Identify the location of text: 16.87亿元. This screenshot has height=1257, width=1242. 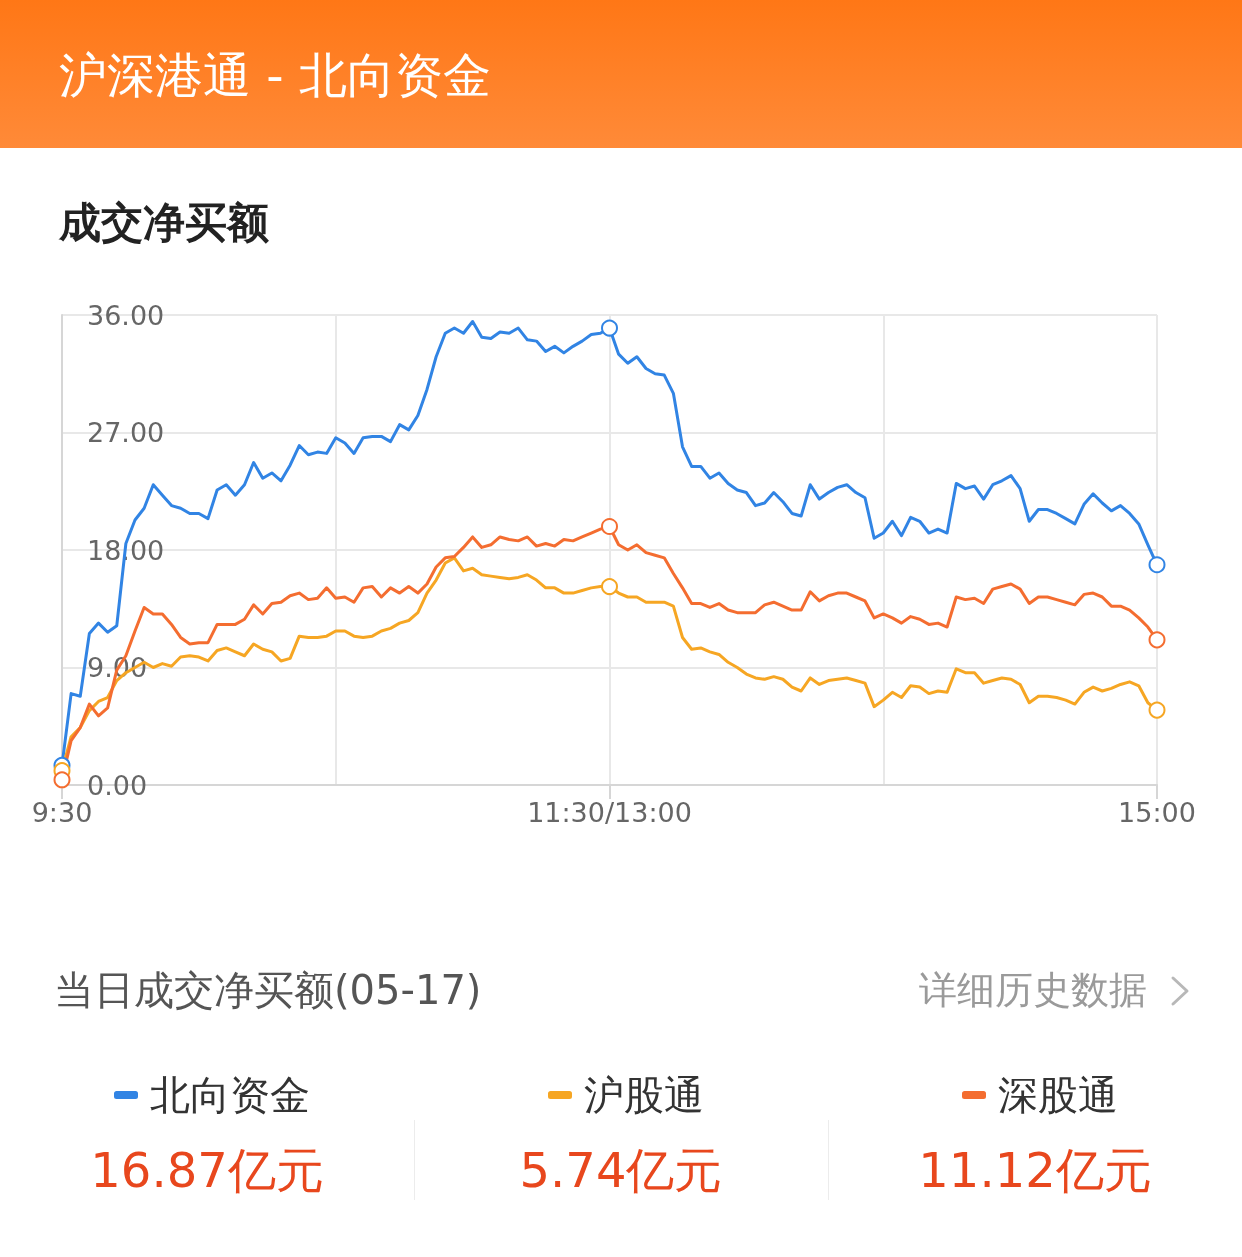
(207, 1170).